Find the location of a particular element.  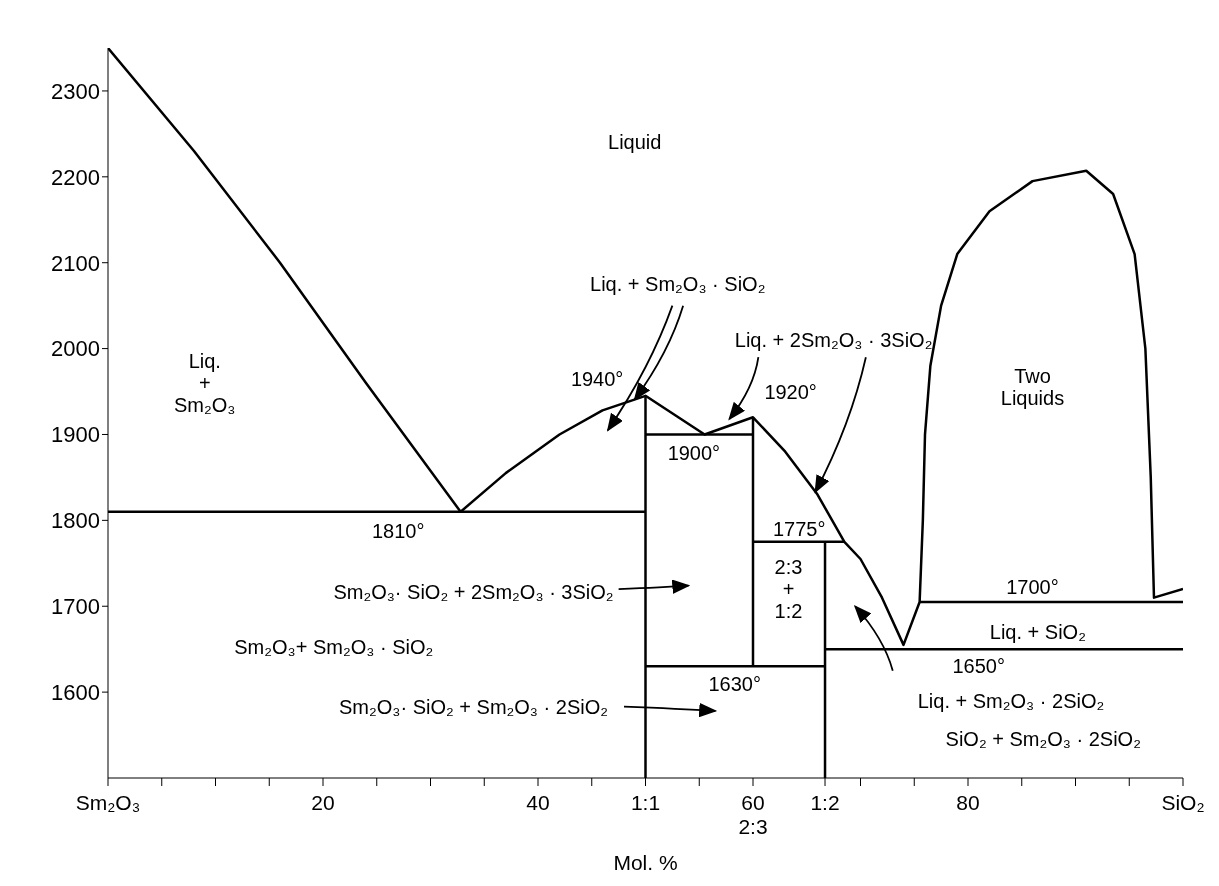

annotation: 1940° is located at coordinates (597, 378).